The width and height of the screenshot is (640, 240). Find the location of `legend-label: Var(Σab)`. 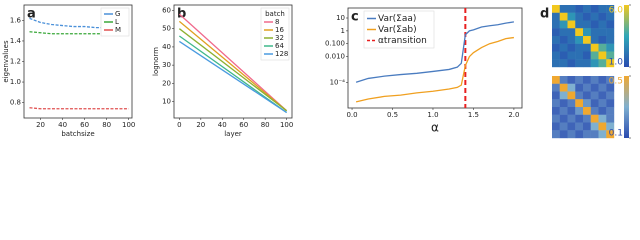

legend-label: Var(Σab) is located at coordinates (397, 30).